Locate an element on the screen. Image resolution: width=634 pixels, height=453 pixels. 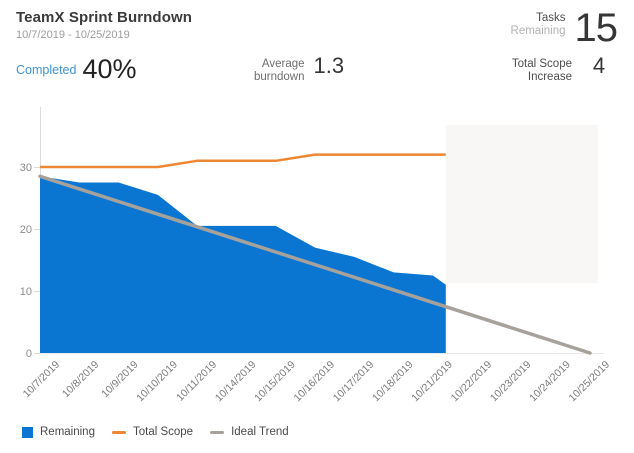
legend-label-remaining: Remaining is located at coordinates (67, 432).